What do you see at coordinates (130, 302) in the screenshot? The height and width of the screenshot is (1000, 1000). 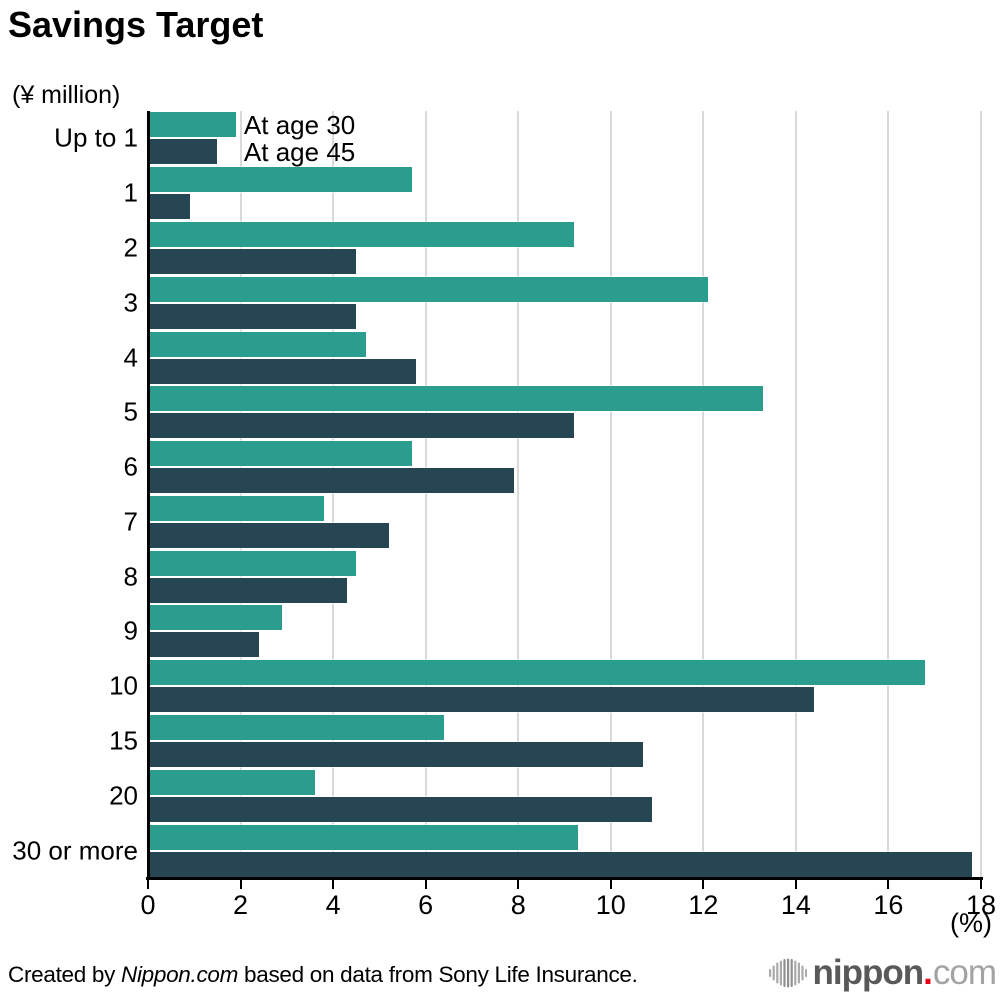 I see `category-label: 3` at bounding box center [130, 302].